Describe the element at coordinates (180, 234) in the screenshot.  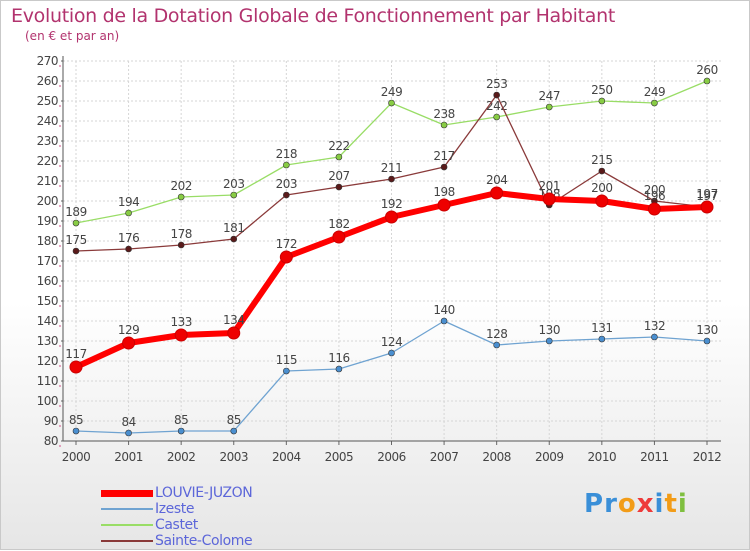
I see `data-label: 178` at that location.